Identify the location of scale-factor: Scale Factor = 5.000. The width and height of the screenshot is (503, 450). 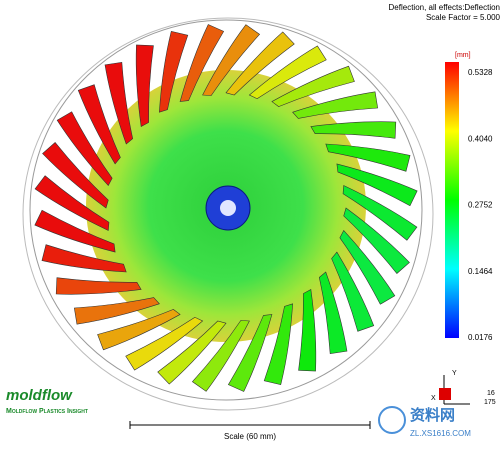
(463, 17).